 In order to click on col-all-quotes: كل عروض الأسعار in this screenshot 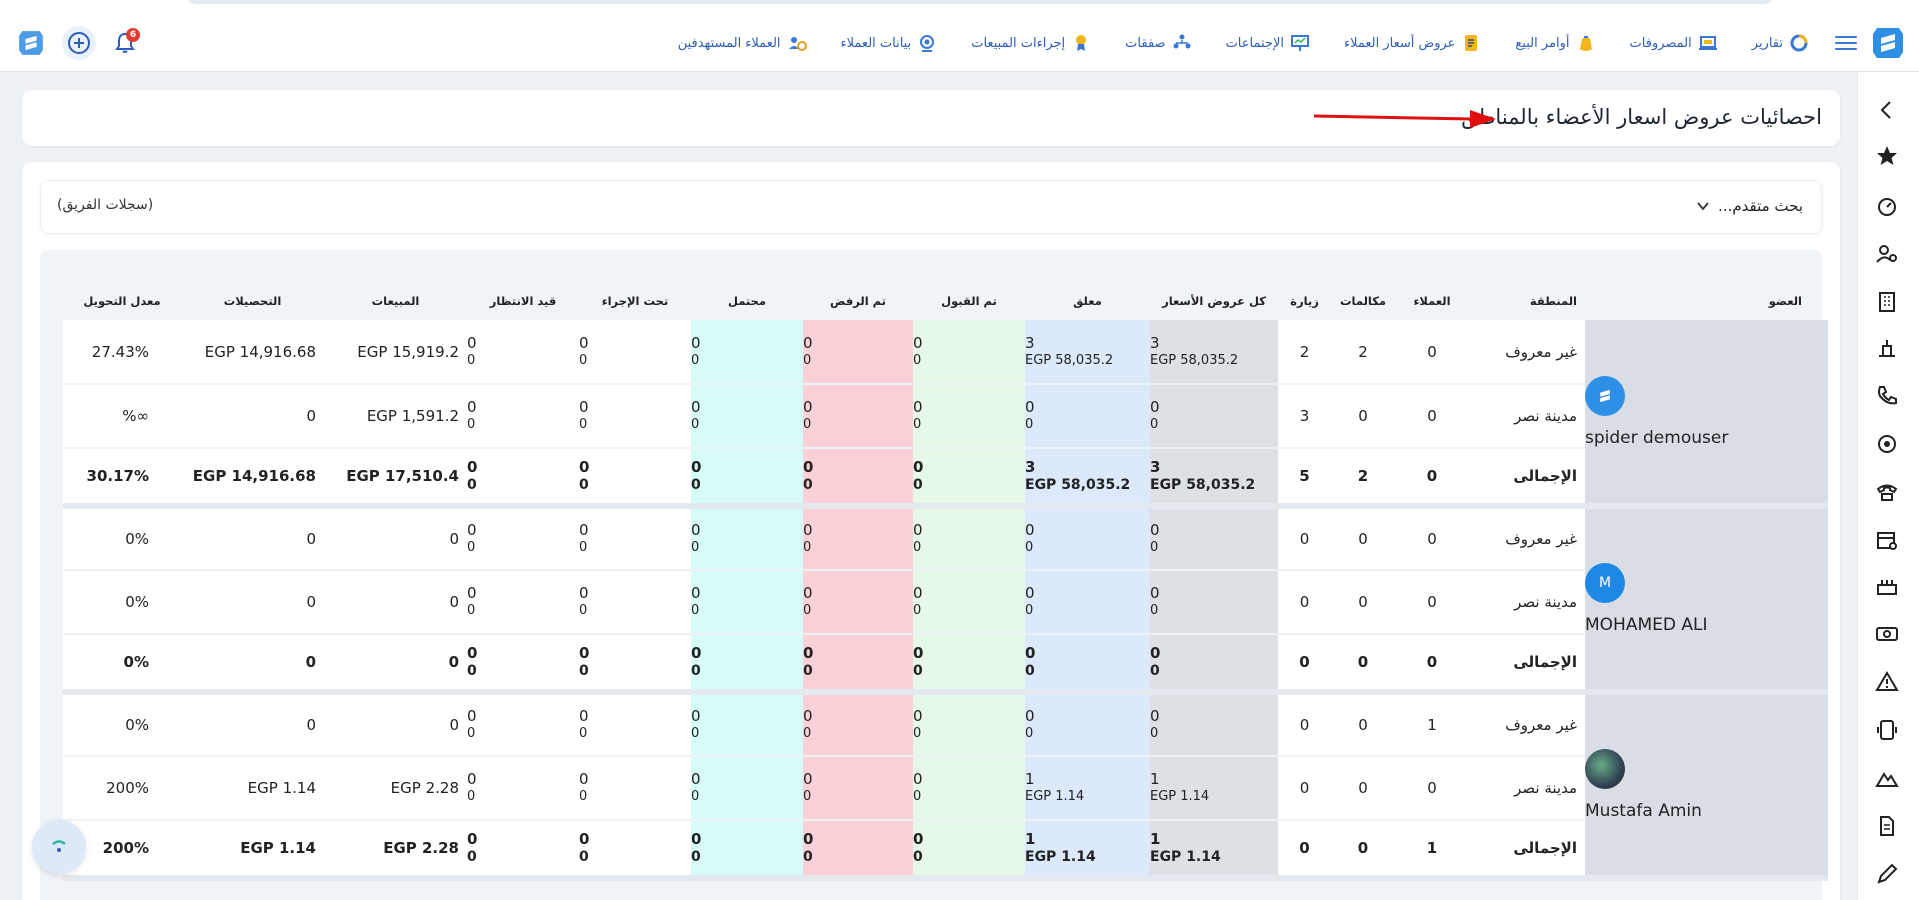, I will do `click(1214, 301)`.